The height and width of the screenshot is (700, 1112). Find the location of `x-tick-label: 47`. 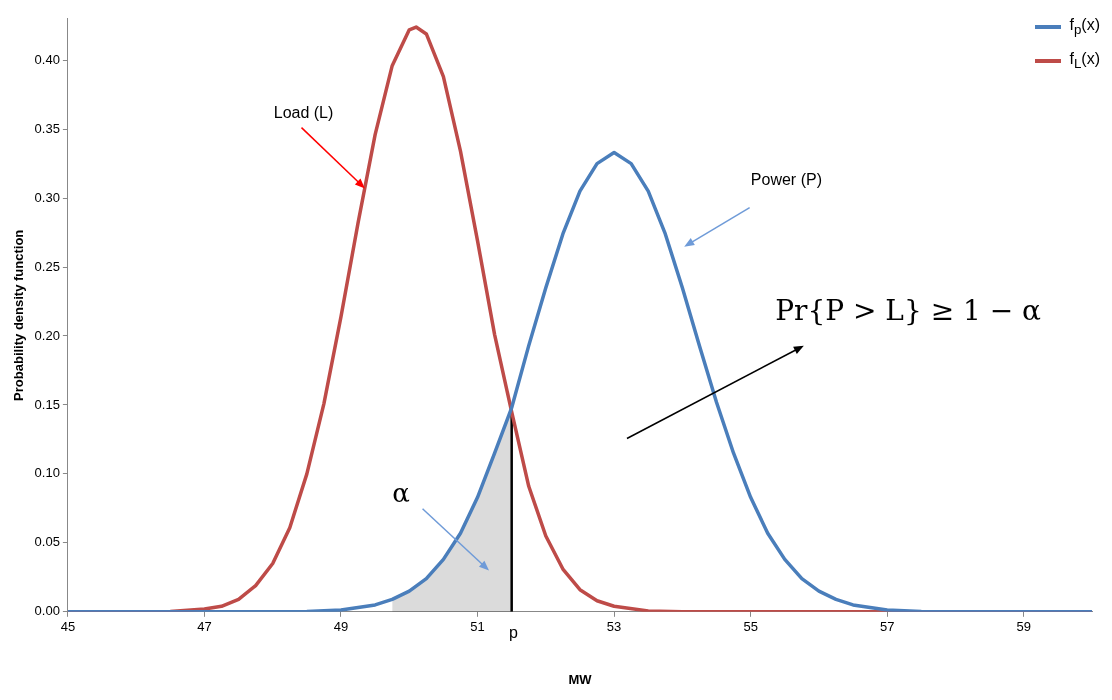

x-tick-label: 47 is located at coordinates (204, 627).